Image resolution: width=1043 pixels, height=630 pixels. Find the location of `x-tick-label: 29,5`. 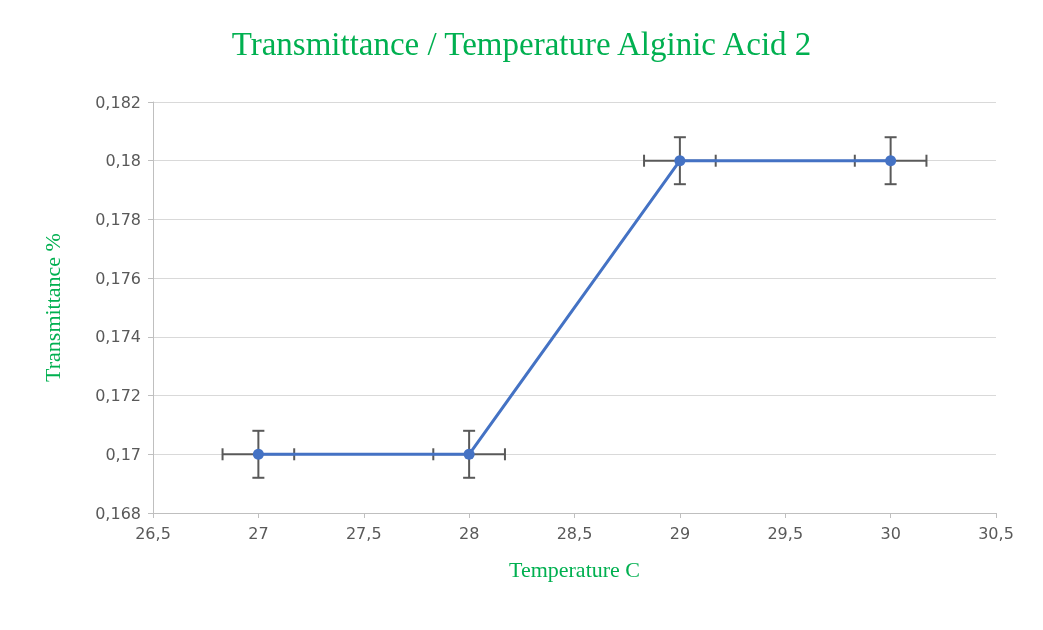

x-tick-label: 29,5 is located at coordinates (785, 533).